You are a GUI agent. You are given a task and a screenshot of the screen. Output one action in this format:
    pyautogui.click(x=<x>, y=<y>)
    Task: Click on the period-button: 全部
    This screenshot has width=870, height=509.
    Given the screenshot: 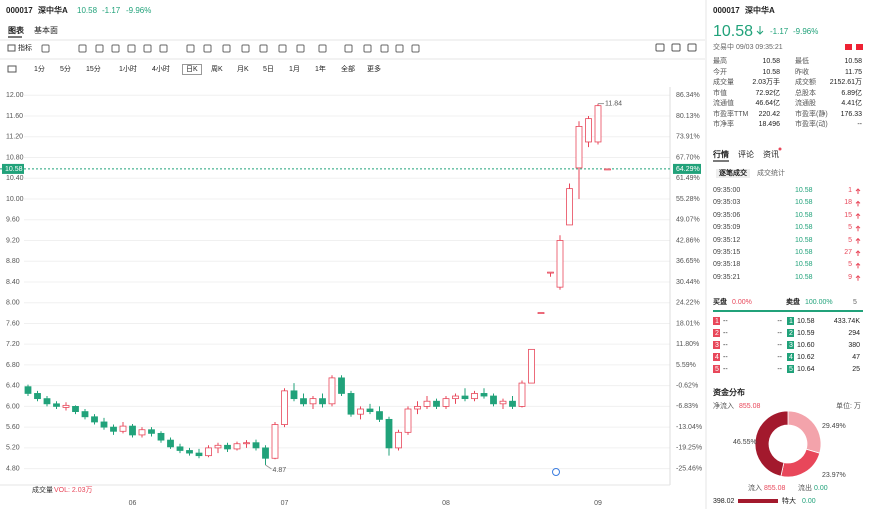 What is the action you would take?
    pyautogui.click(x=348, y=69)
    